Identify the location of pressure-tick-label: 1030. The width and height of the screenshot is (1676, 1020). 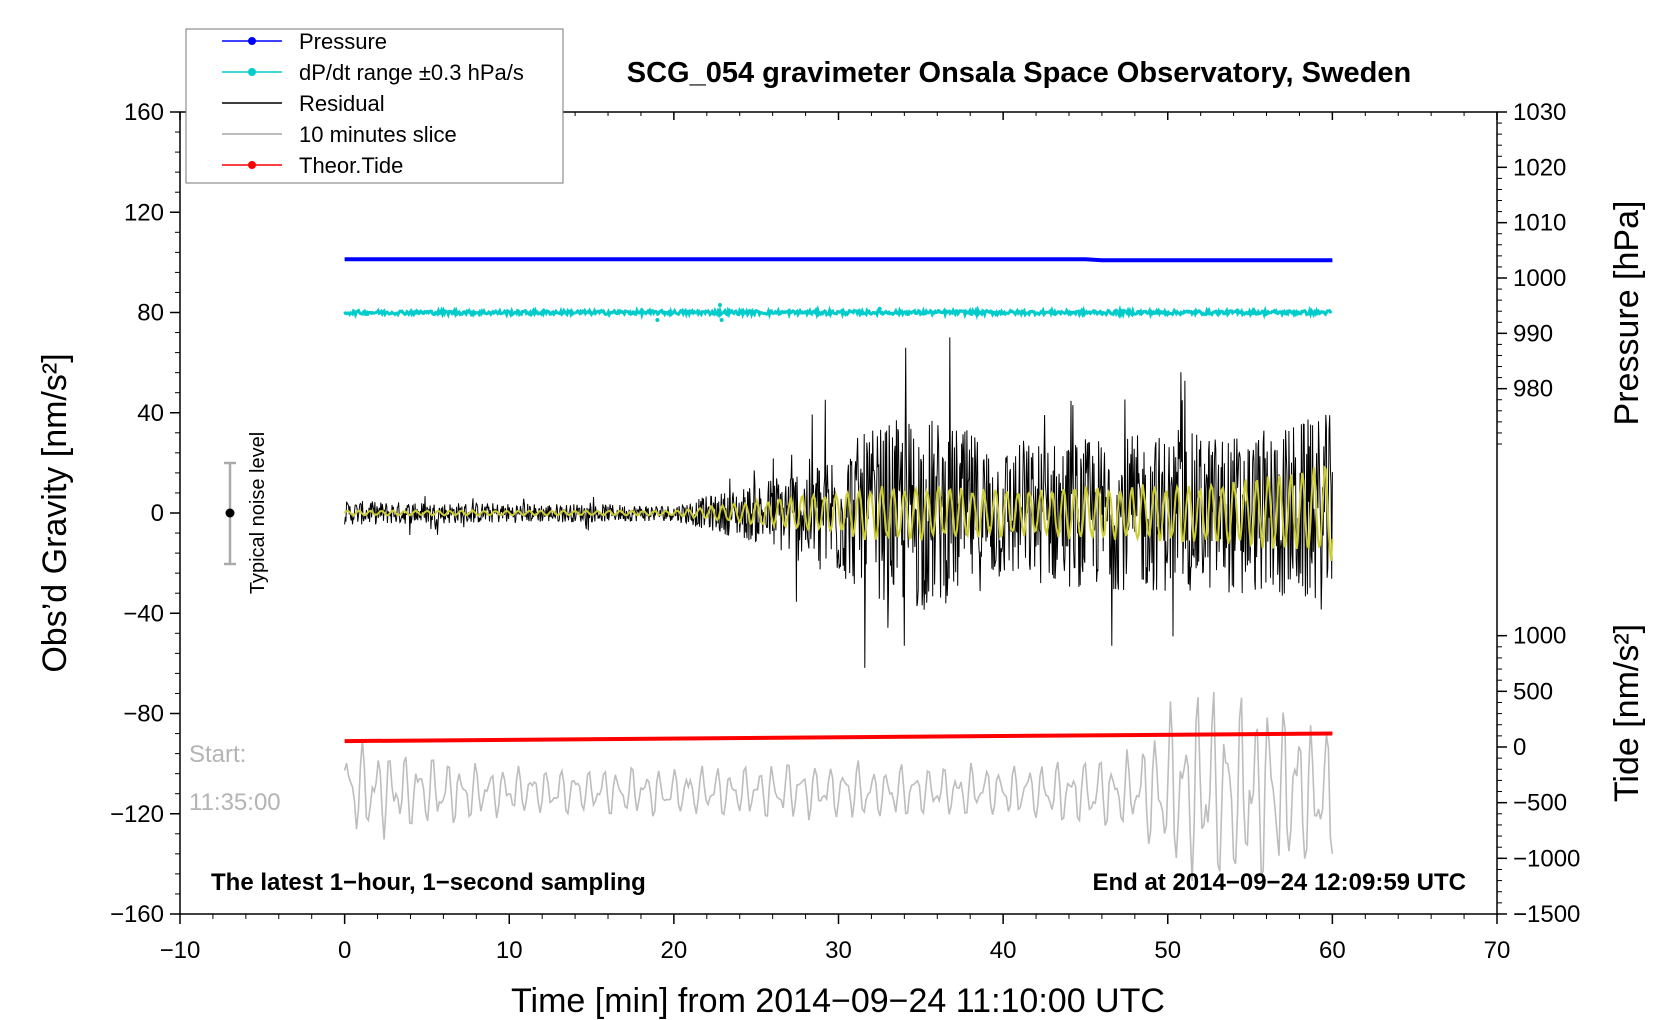
(1539, 112).